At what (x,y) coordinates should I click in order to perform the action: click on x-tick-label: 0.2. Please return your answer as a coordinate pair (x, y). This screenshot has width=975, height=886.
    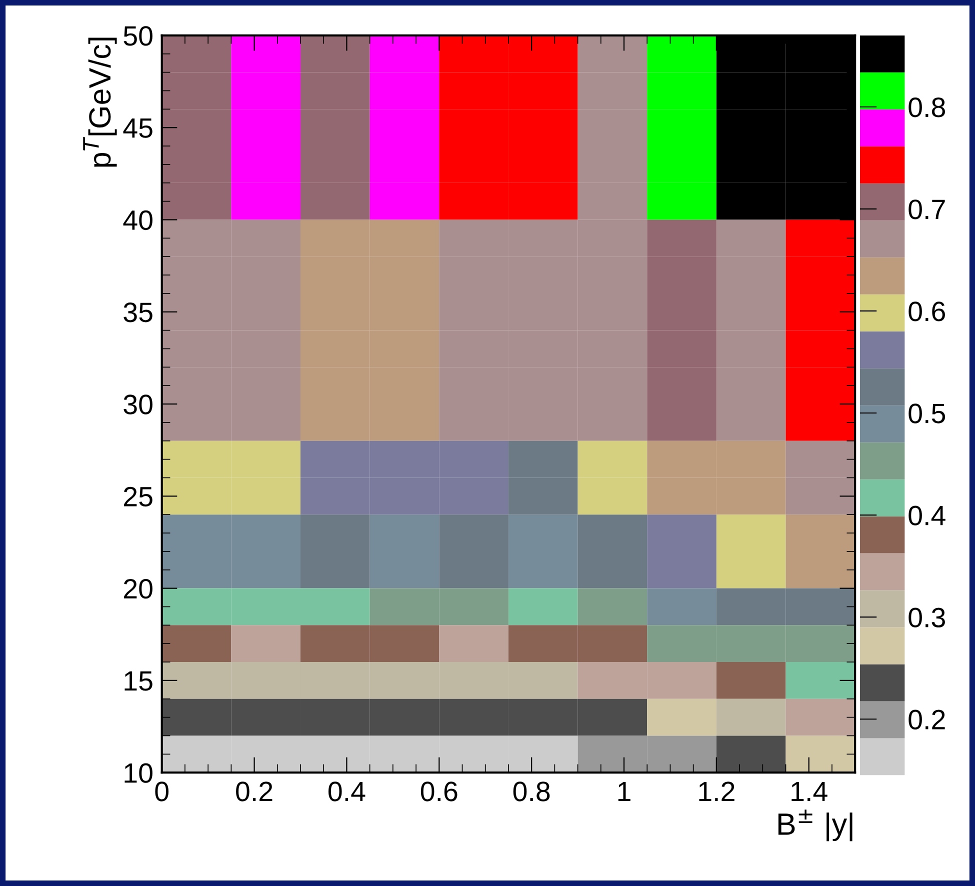
    Looking at the image, I should click on (254, 792).